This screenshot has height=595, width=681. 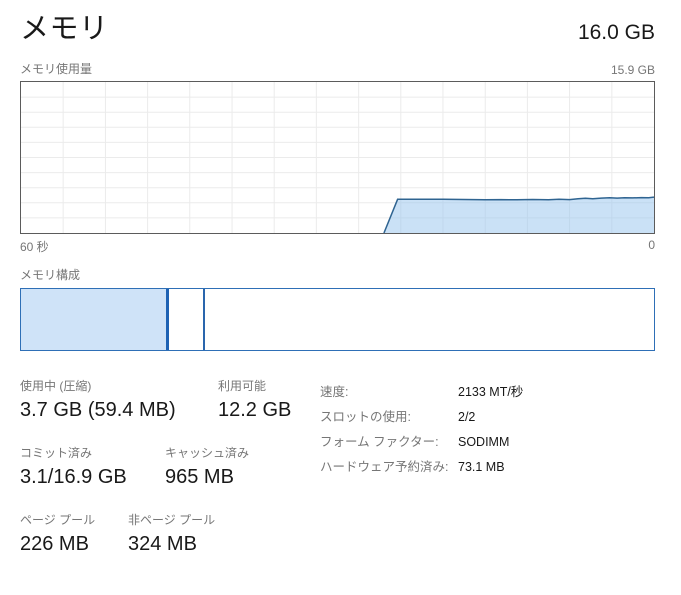 I want to click on stat-label: 非ページ プール, so click(x=172, y=520).